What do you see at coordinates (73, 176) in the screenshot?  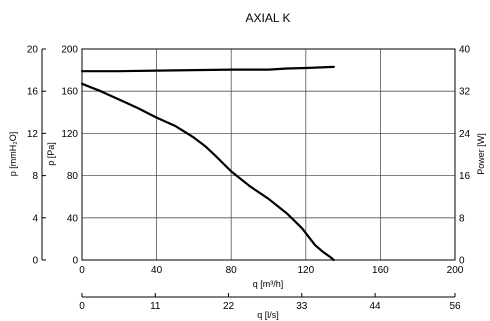 I see `y-tick-label-pa: 80` at bounding box center [73, 176].